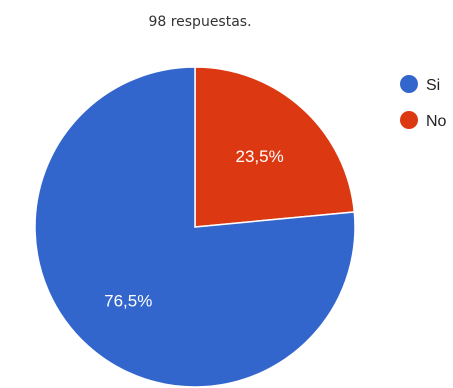 The height and width of the screenshot is (388, 453). Describe the element at coordinates (200, 22) in the screenshot. I see `response-count-subtitle: 98 respuestas.` at that location.